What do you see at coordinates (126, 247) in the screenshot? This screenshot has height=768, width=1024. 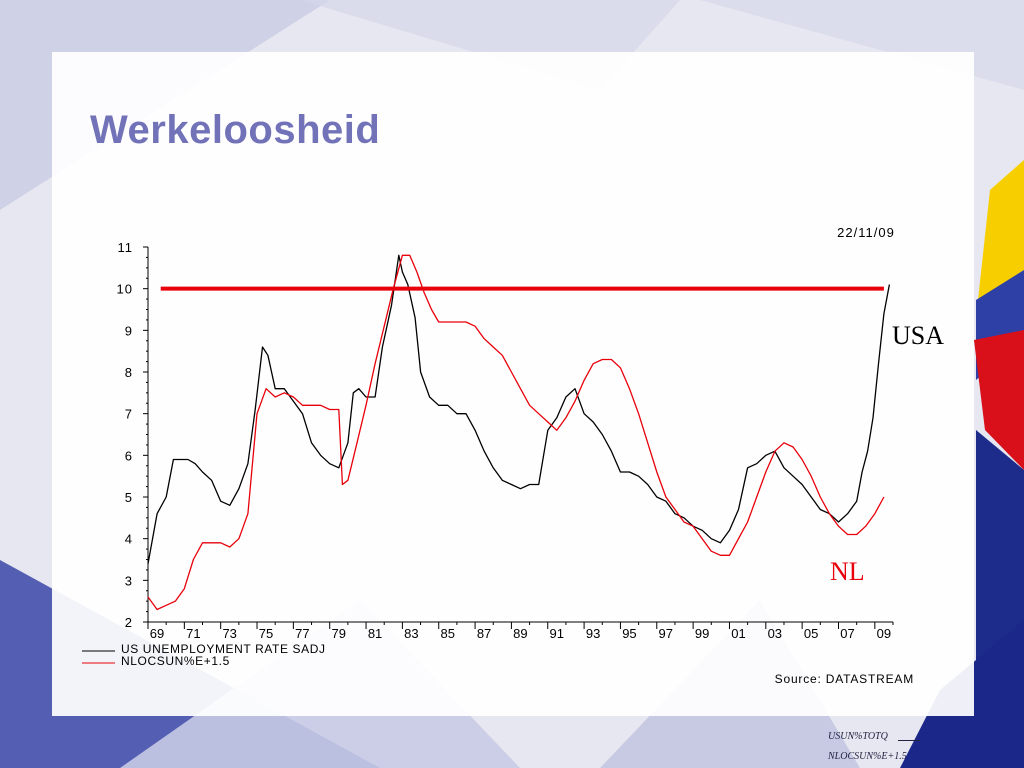 I see `y-tick-label: 11` at bounding box center [126, 247].